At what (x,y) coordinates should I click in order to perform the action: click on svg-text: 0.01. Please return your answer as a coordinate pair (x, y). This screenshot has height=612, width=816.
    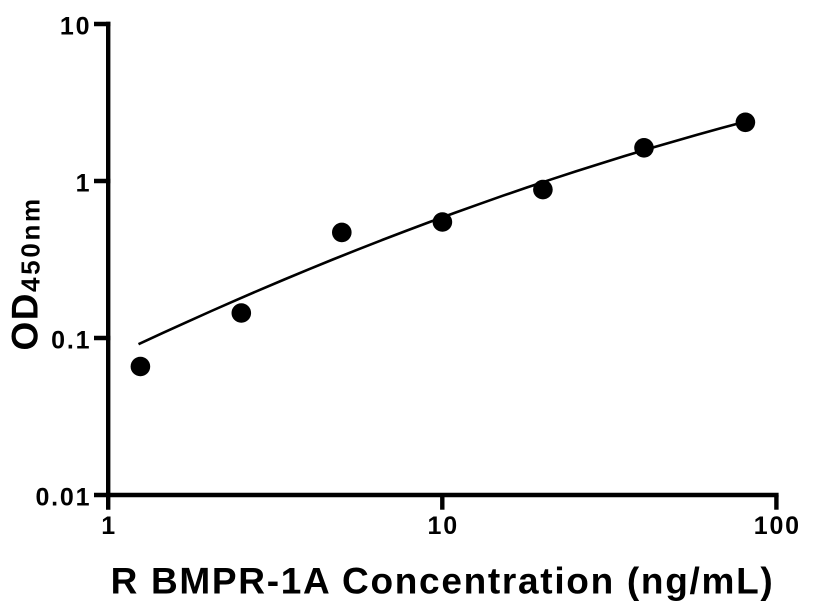
    Looking at the image, I should click on (63, 498).